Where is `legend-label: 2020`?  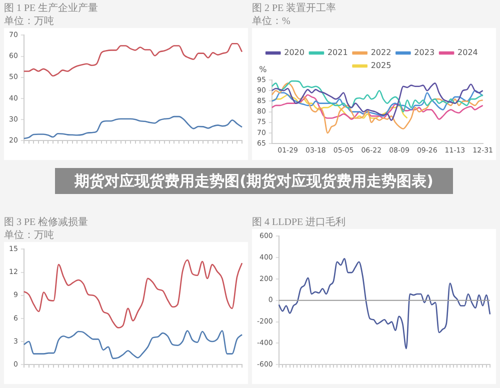 legend-label: 2020 is located at coordinates (294, 53).